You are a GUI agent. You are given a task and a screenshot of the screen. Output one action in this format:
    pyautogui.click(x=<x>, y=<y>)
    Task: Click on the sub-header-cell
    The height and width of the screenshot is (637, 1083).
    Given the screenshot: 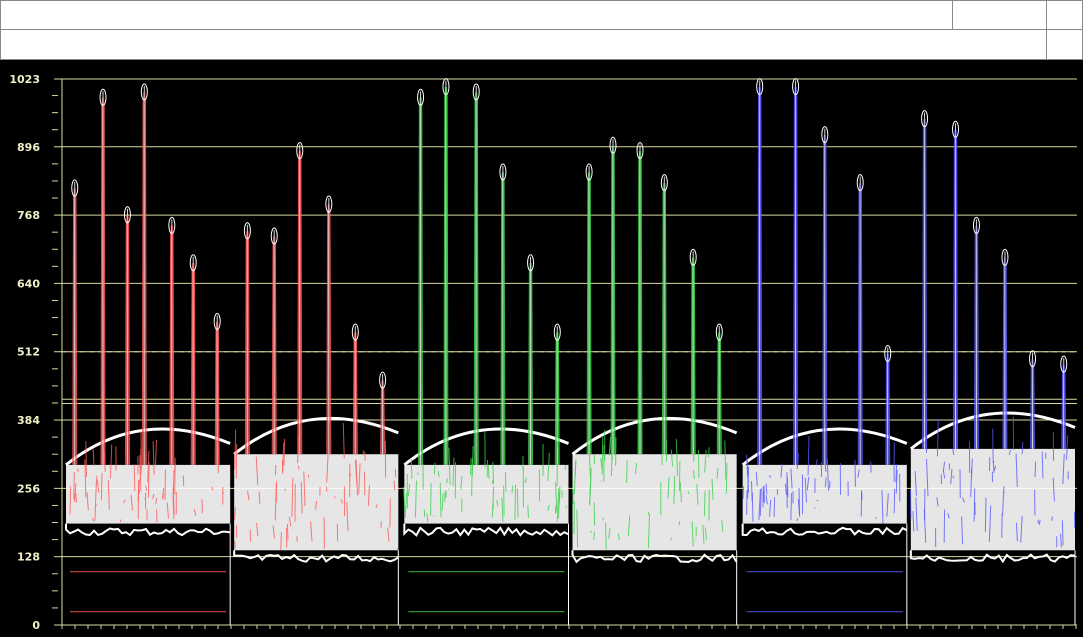 What is the action you would take?
    pyautogui.click(x=1064, y=44)
    